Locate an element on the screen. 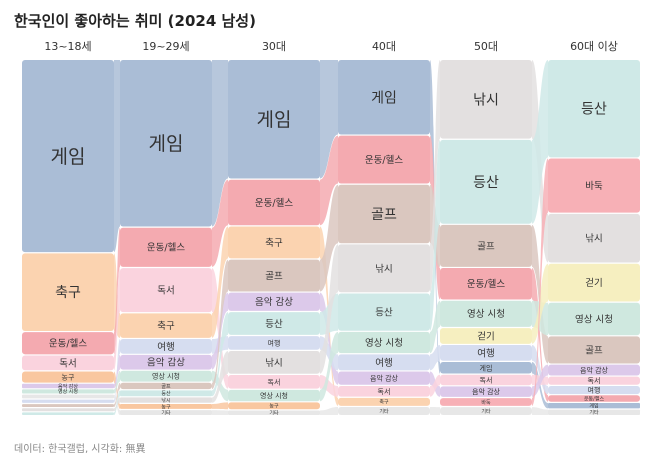 The image size is (658, 467). label-기타-col3: 기타 is located at coordinates (384, 411).